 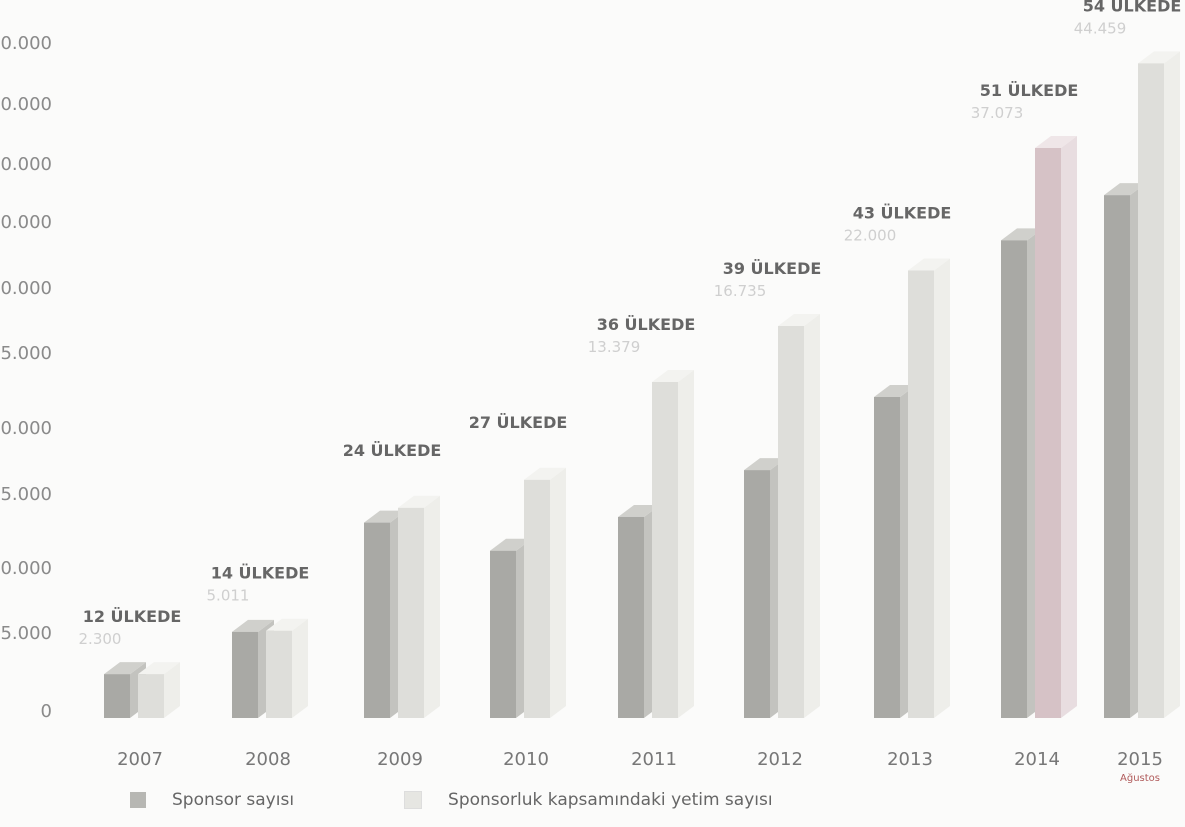 I want to click on y-tick-label: 60.000, so click(x=26, y=104).